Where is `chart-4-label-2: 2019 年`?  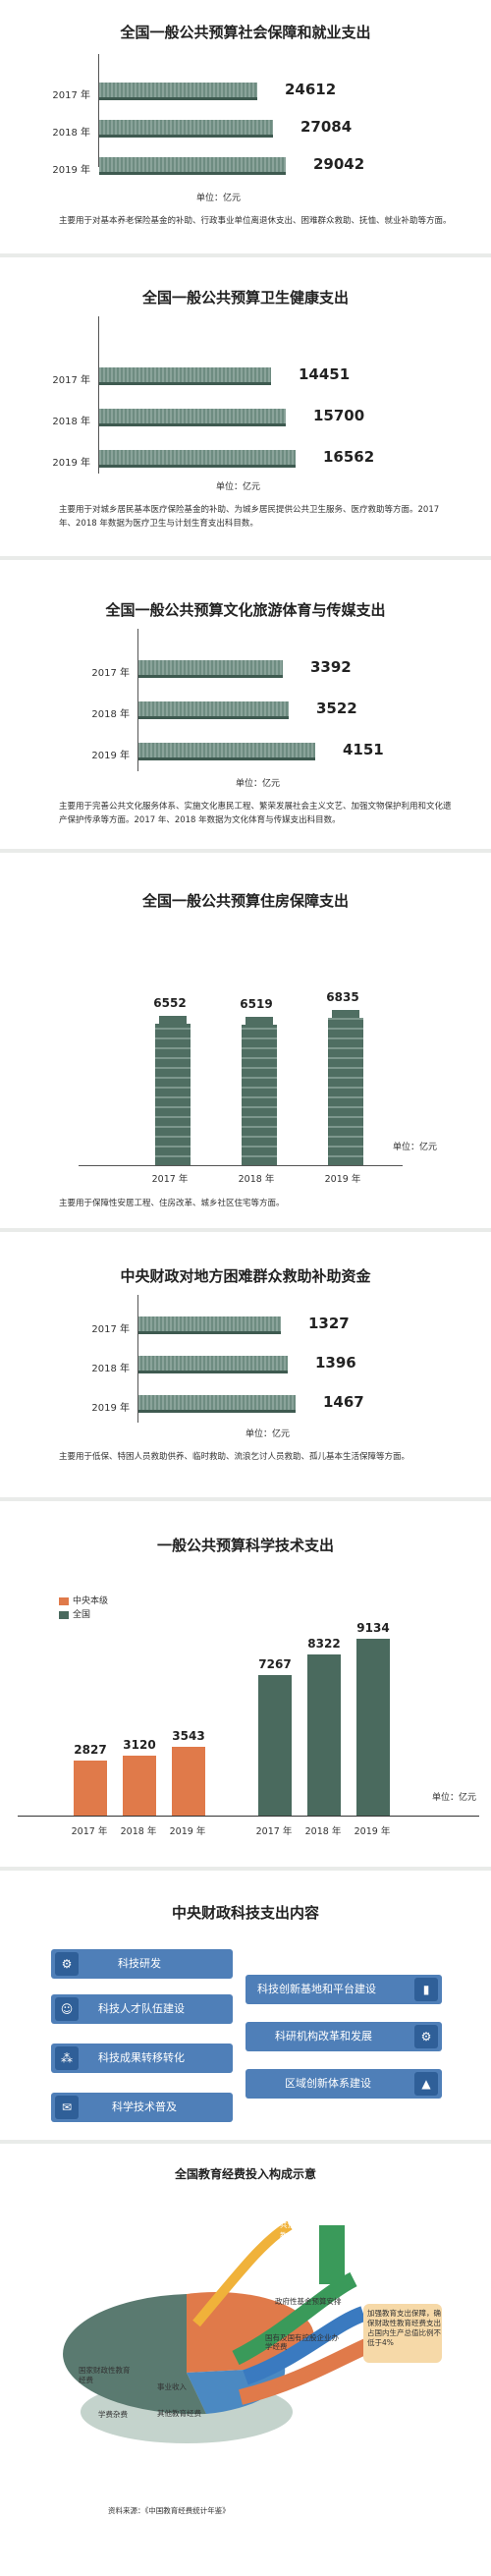
chart-4-label-2: 2019 年 is located at coordinates (342, 1179).